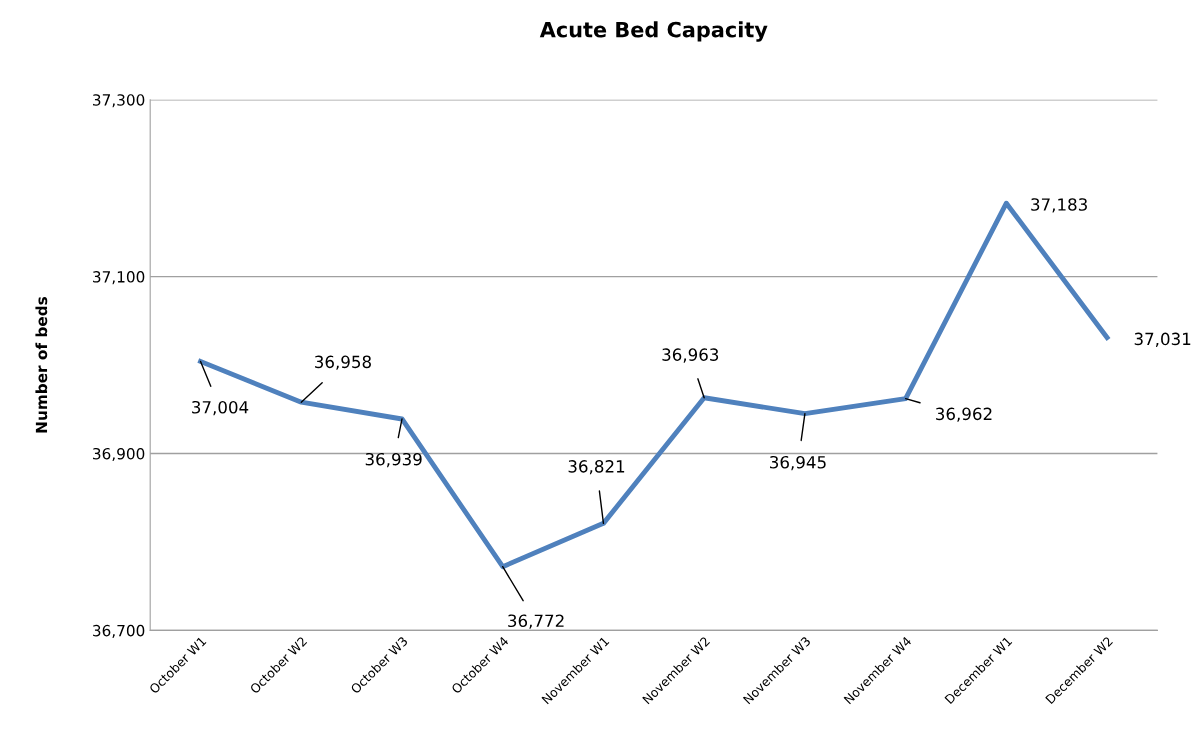  What do you see at coordinates (964, 414) in the screenshot?
I see `data-label: 36,962` at bounding box center [964, 414].